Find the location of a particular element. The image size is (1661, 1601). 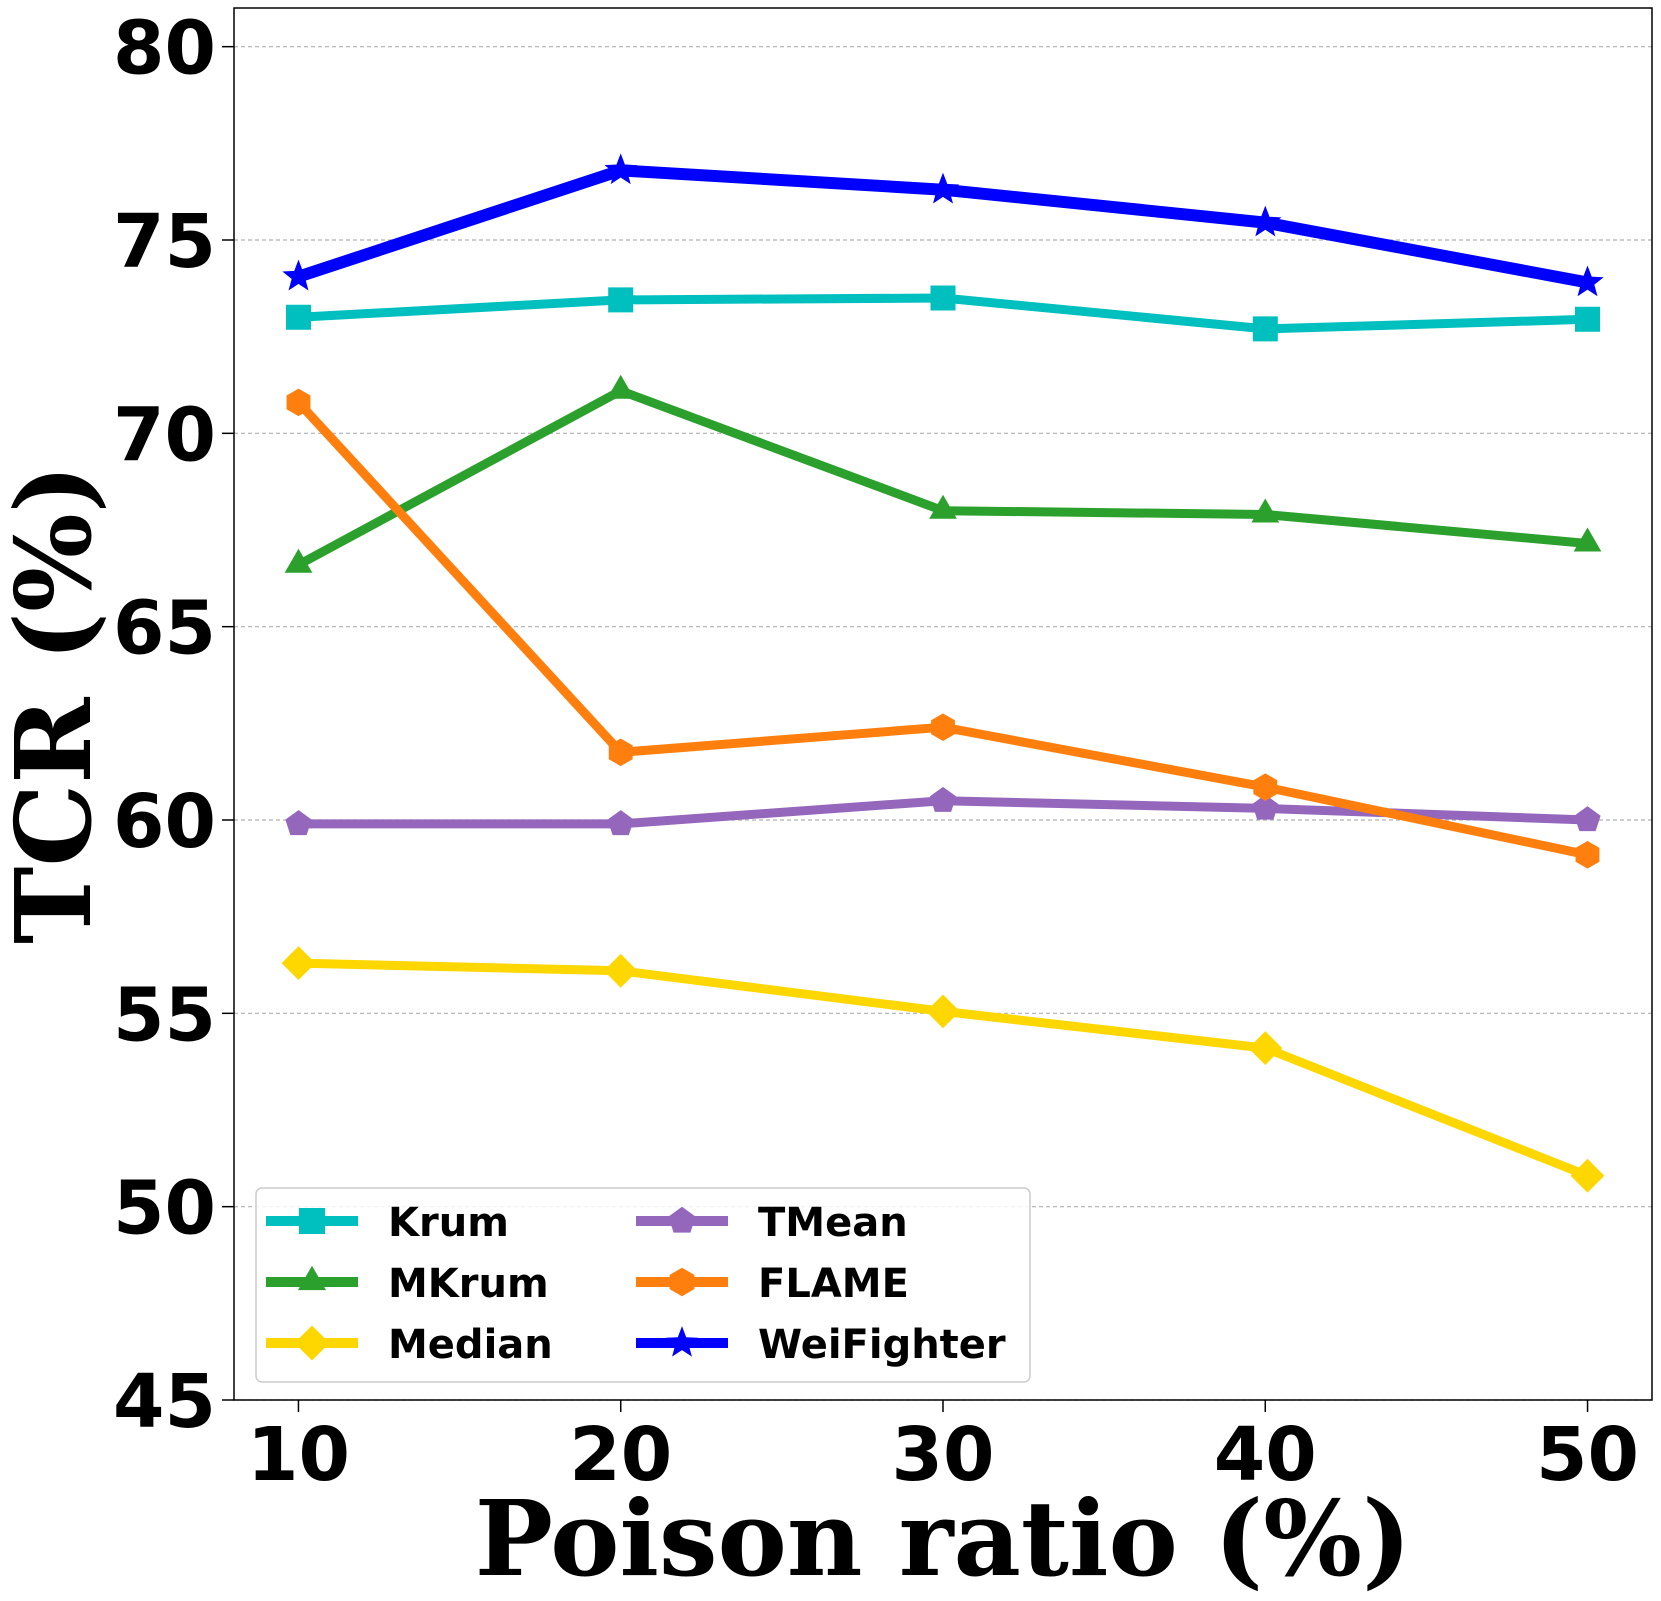

y-tick-label: 75 is located at coordinates (164, 242).